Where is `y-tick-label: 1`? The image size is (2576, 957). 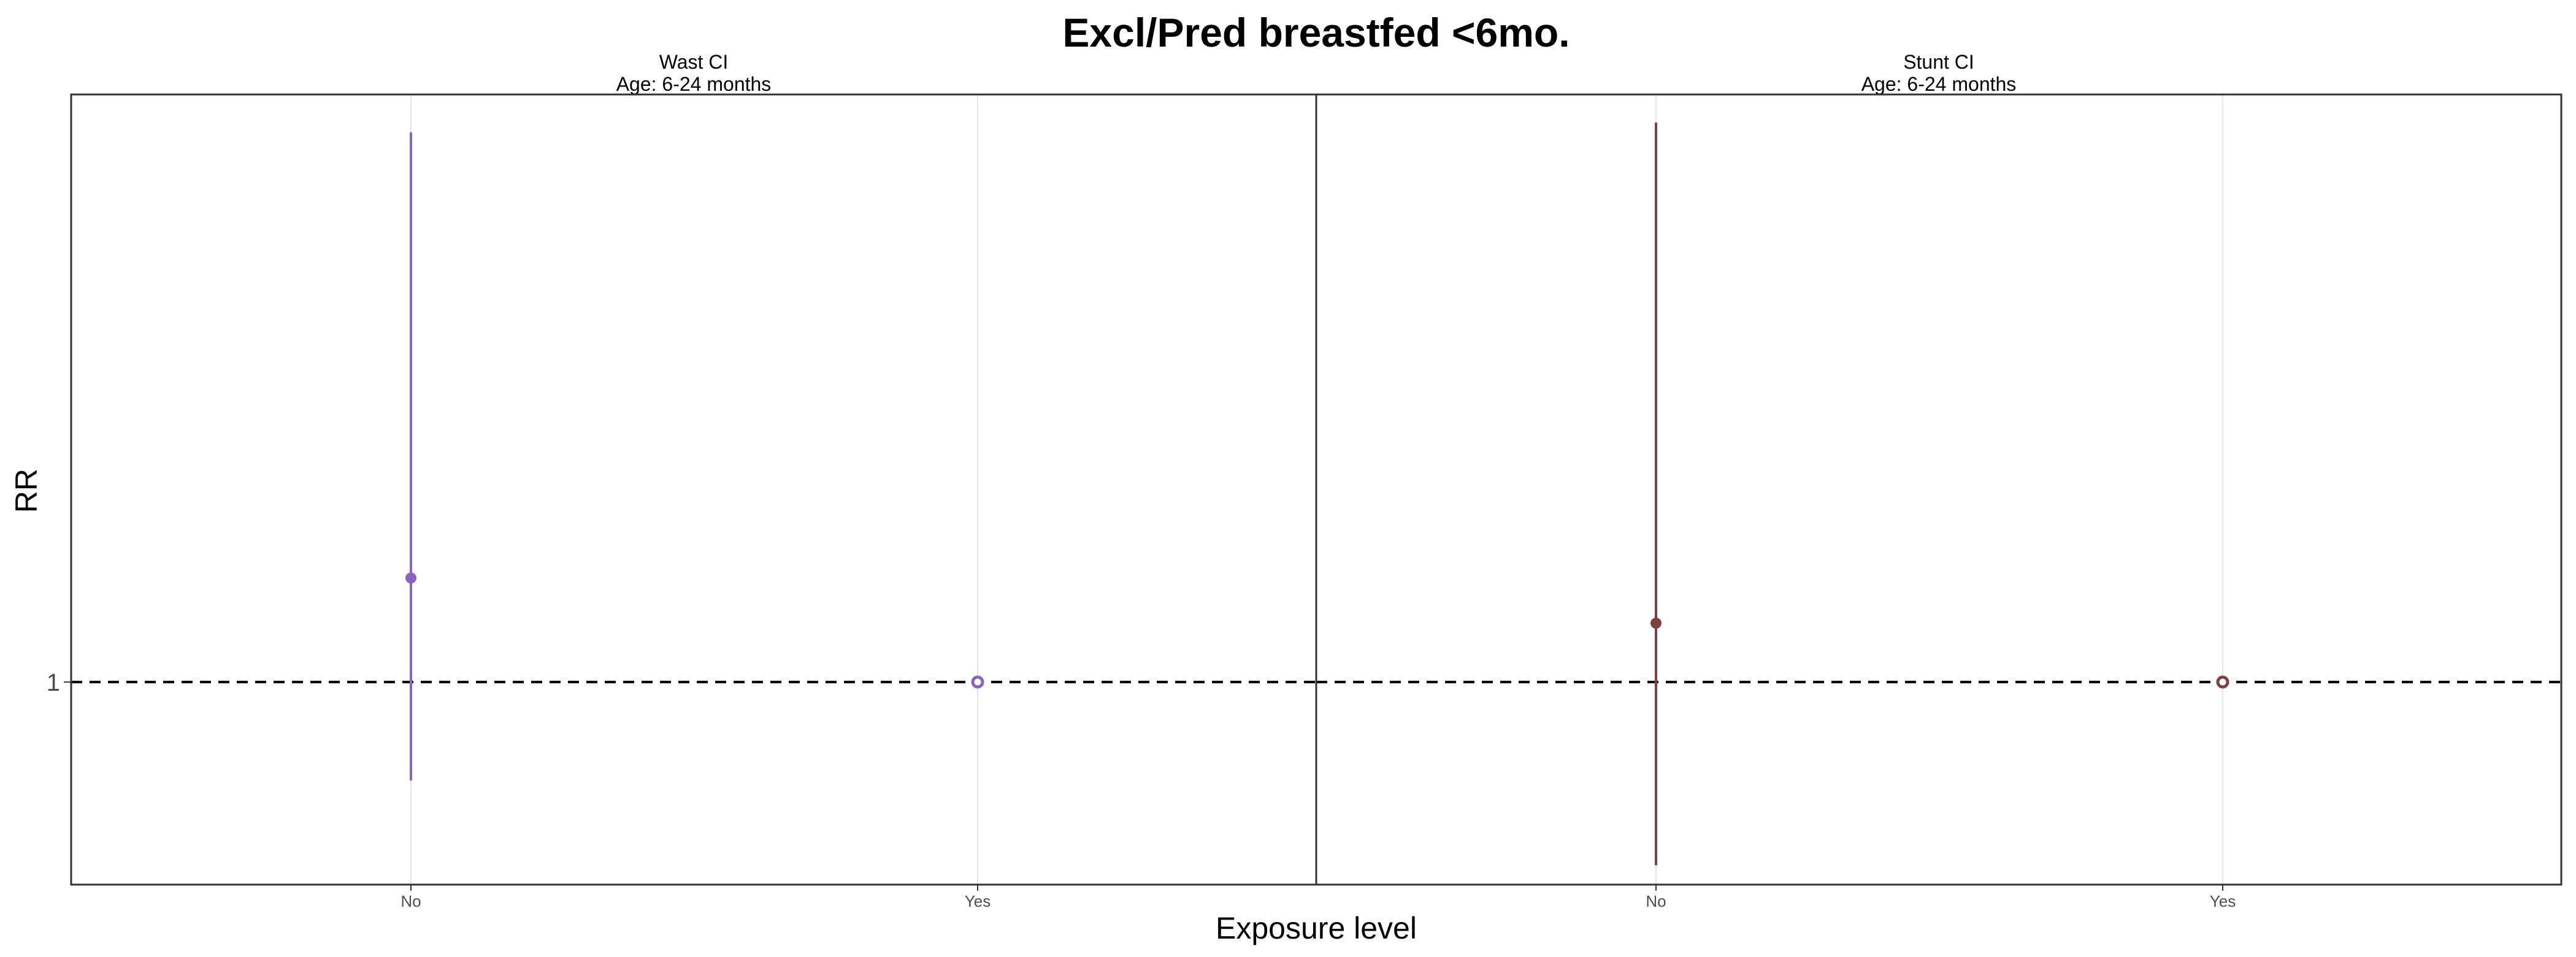 y-tick-label: 1 is located at coordinates (53, 683).